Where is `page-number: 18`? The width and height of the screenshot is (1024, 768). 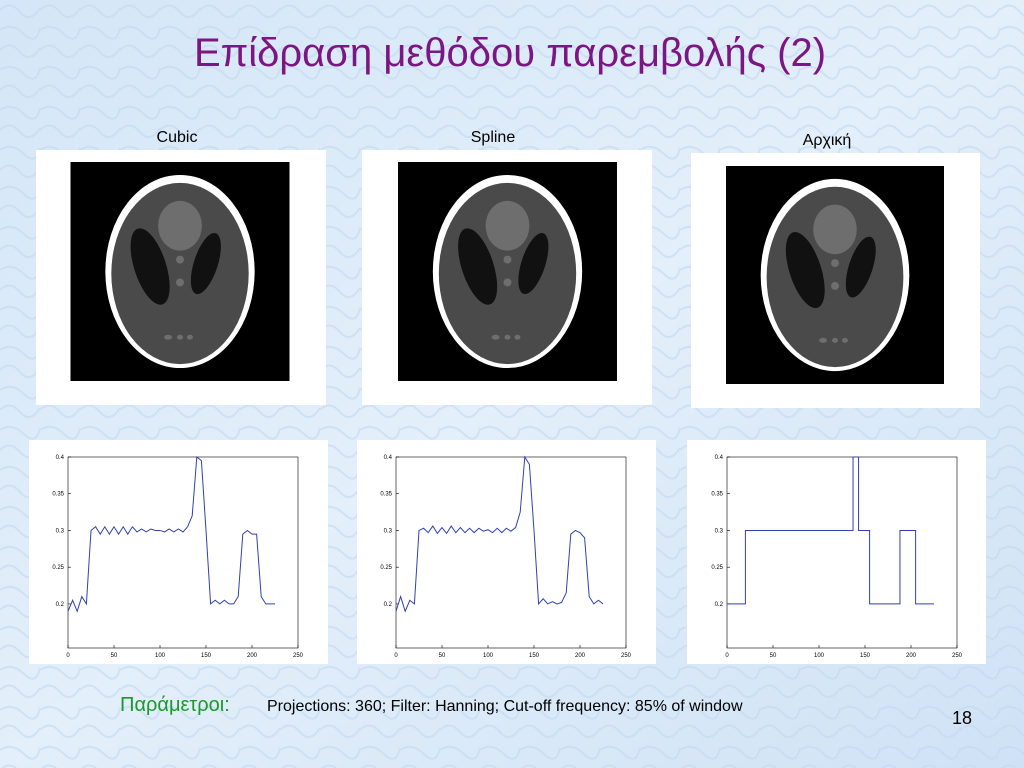 page-number: 18 is located at coordinates (962, 718).